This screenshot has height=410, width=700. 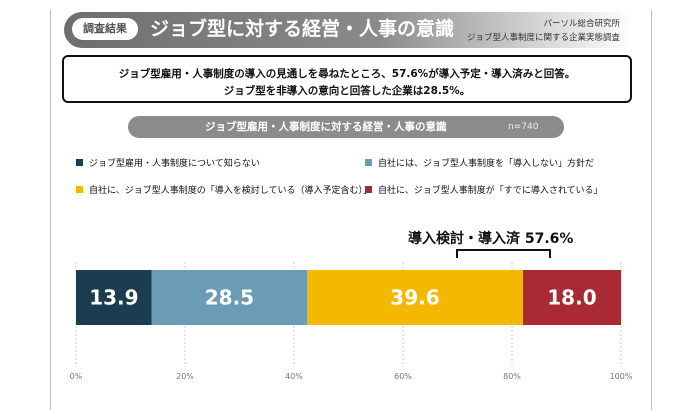 What do you see at coordinates (486, 164) in the screenshot?
I see `legend-label: 自社には、ジョブ型人事制度を「導入しない」方針だ` at bounding box center [486, 164].